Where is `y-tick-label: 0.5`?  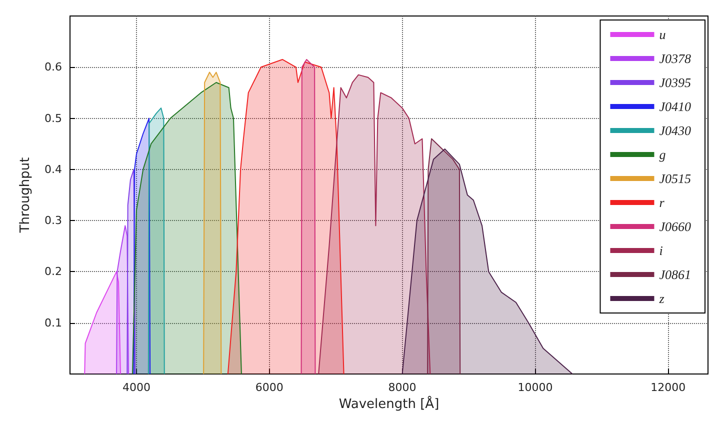 y-tick-label: 0.5 is located at coordinates (53, 118).